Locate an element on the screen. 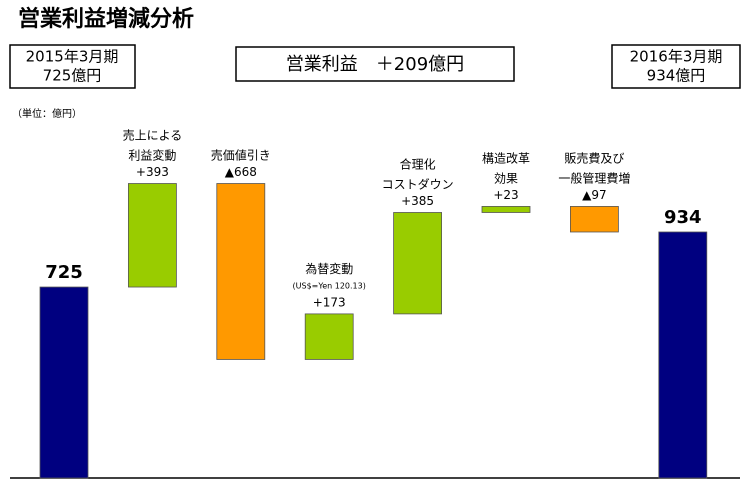 Image resolution: width=750 pixels, height=484 pixels. value-label: +393 is located at coordinates (152, 172).